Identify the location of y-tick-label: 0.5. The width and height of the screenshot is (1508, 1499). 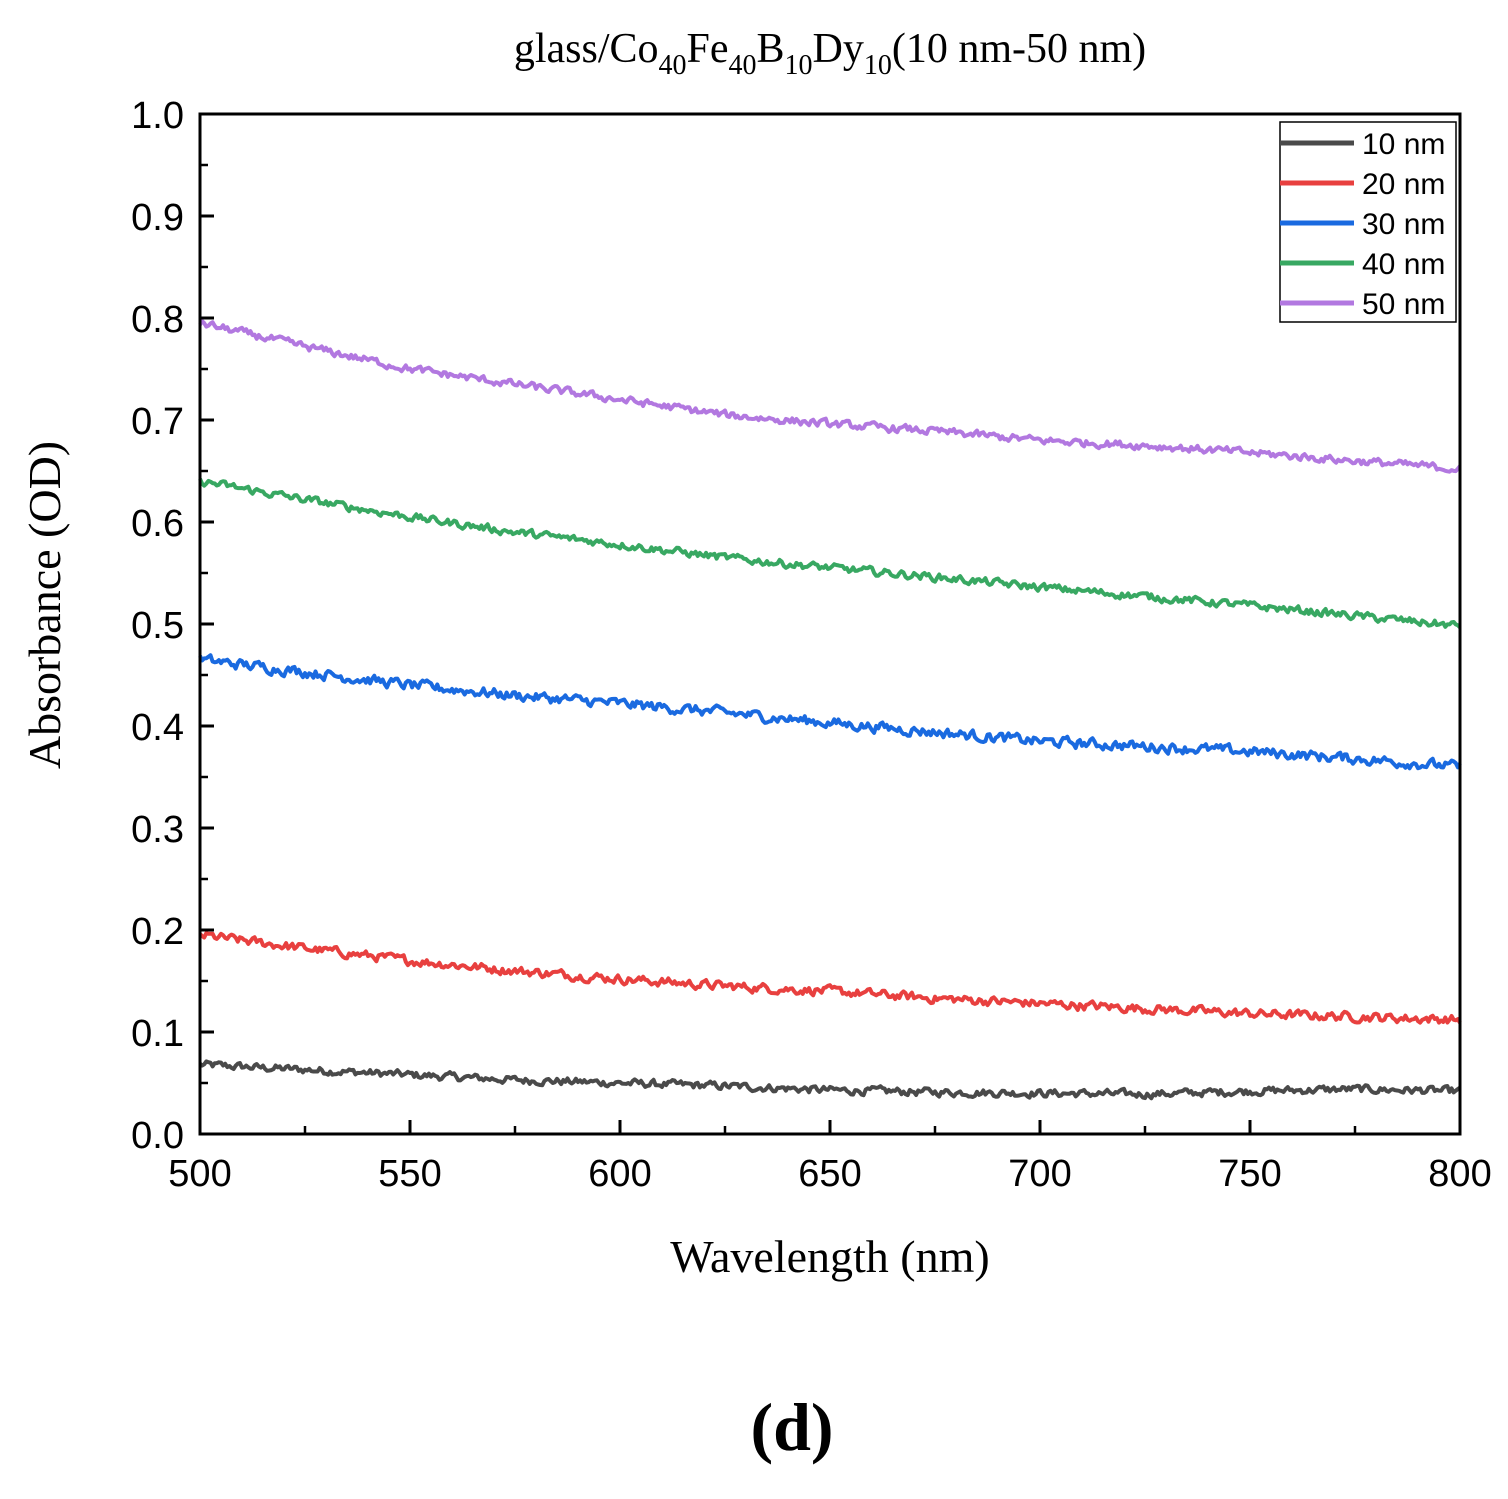
(157, 626).